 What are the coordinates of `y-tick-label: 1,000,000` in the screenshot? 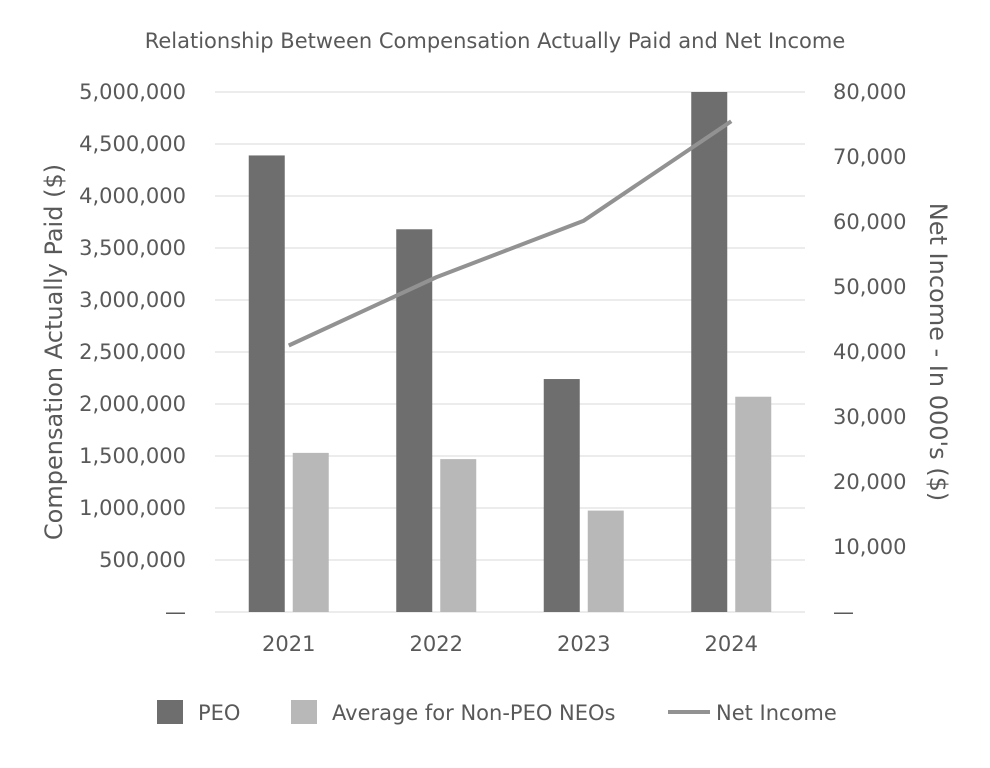 It's located at (132, 508).